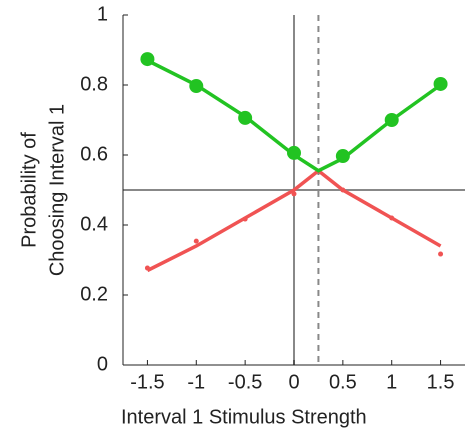 The height and width of the screenshot is (434, 465). I want to click on x-tick-label: 1, so click(391, 382).